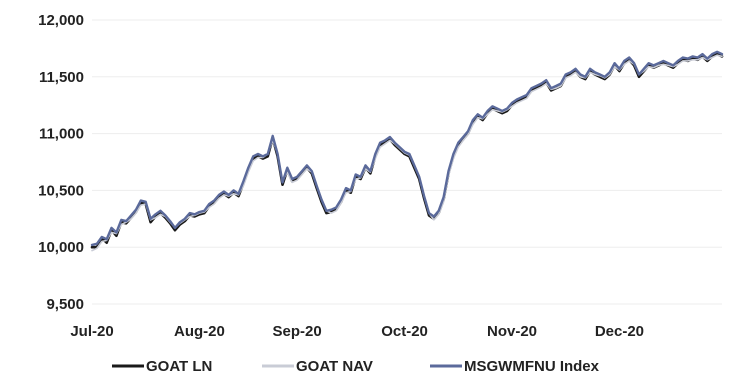 The width and height of the screenshot is (732, 380). Describe the element at coordinates (61, 77) in the screenshot. I see `y-tick-label: 11,500` at that location.